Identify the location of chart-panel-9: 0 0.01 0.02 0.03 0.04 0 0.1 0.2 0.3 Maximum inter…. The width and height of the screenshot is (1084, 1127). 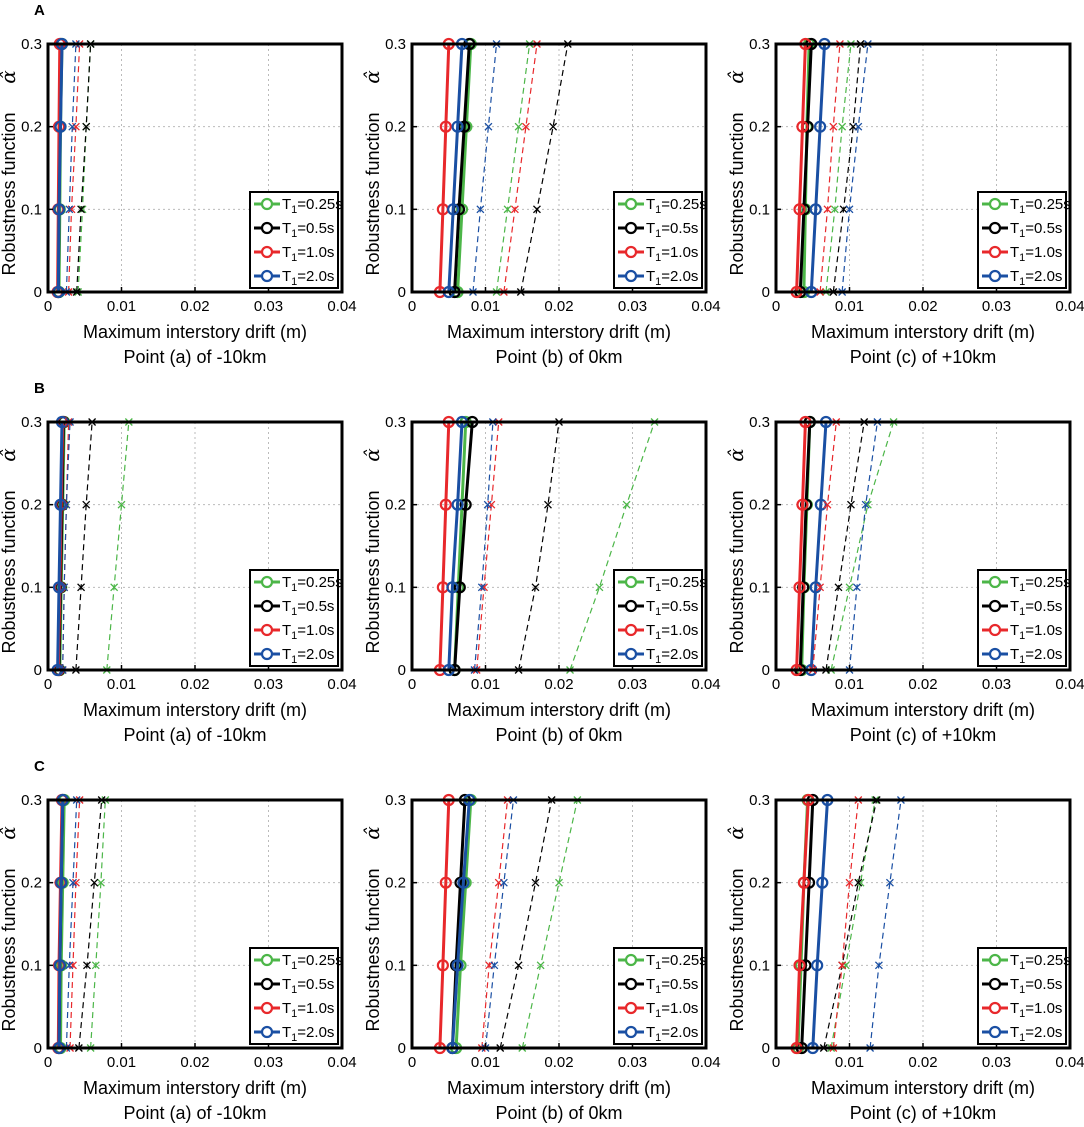
(904, 957).